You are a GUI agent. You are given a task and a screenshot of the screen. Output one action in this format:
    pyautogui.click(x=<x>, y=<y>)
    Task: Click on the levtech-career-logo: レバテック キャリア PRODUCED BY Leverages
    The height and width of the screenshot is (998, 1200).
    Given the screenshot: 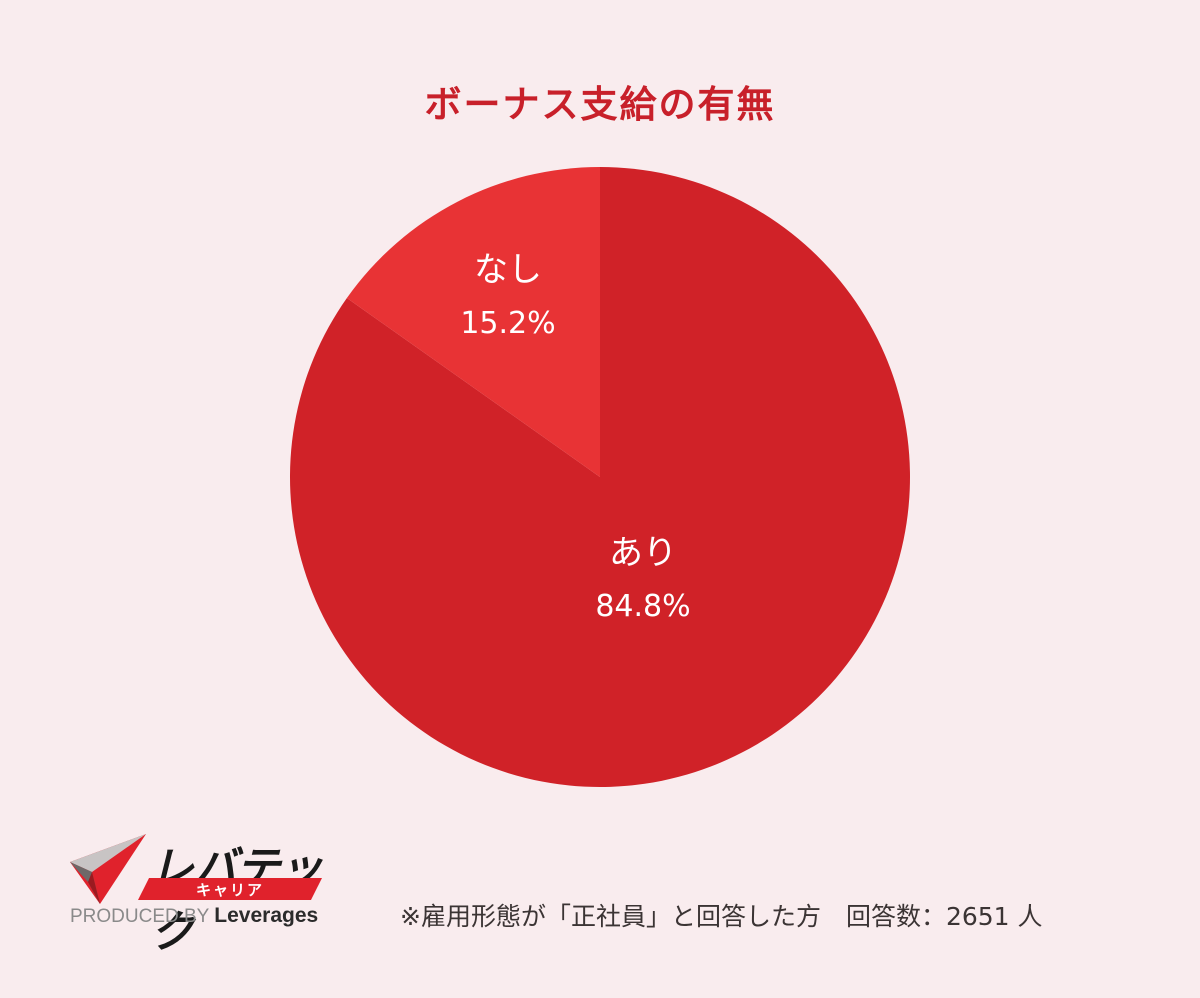 What is the action you would take?
    pyautogui.click(x=201, y=895)
    